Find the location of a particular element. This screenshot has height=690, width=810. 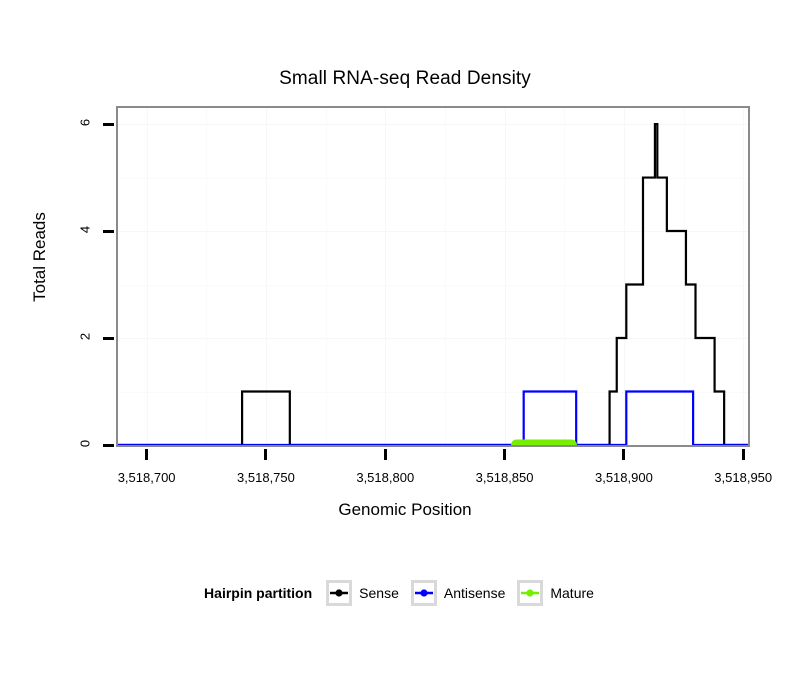

y-tick-label: 4 is located at coordinates (85, 229).